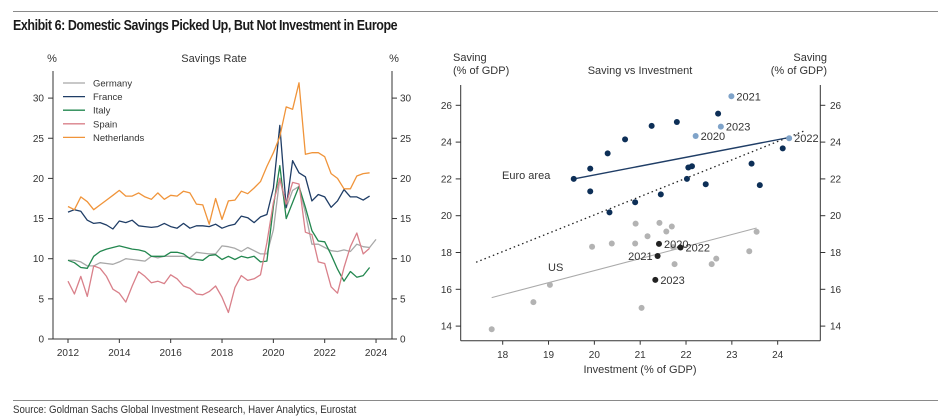 Image resolution: width=938 pixels, height=418 pixels. Describe the element at coordinates (213, 59) in the screenshot. I see `chart-title: Savings Rate` at that location.